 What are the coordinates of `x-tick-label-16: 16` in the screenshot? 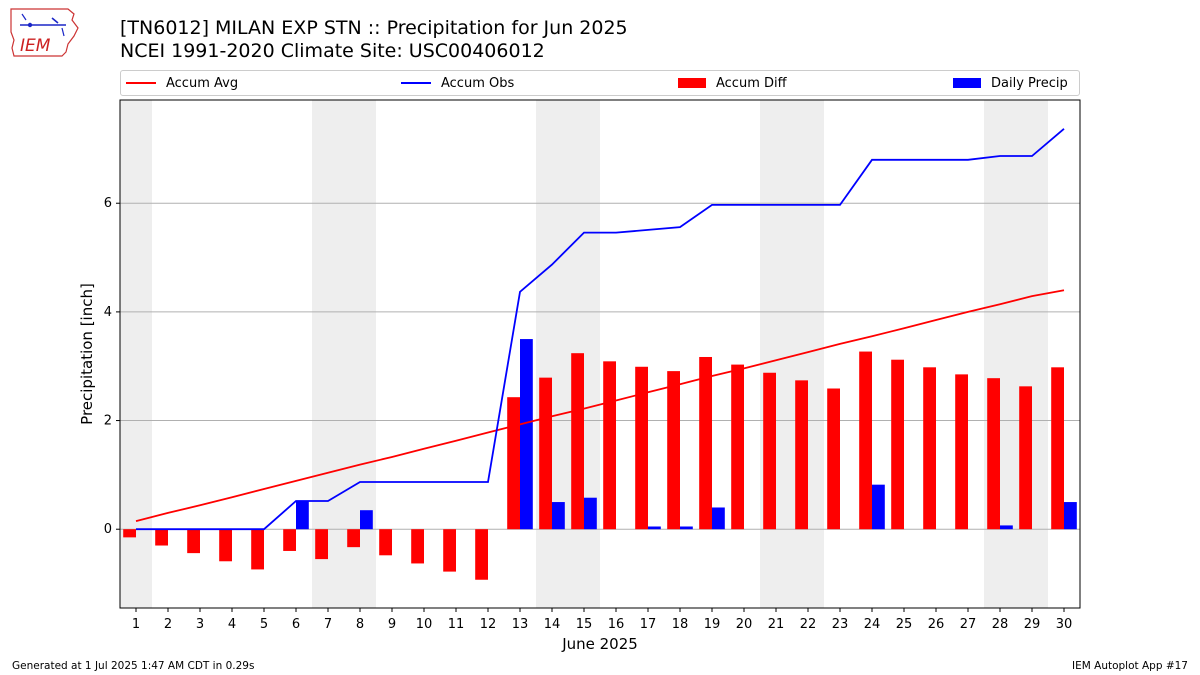 It's located at (616, 624).